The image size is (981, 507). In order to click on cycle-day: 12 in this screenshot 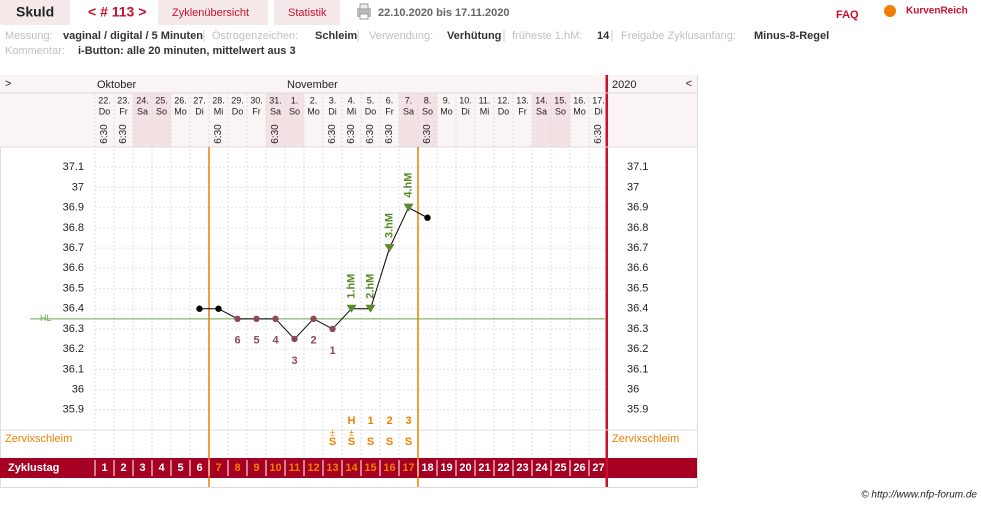, I will do `click(313, 468)`.